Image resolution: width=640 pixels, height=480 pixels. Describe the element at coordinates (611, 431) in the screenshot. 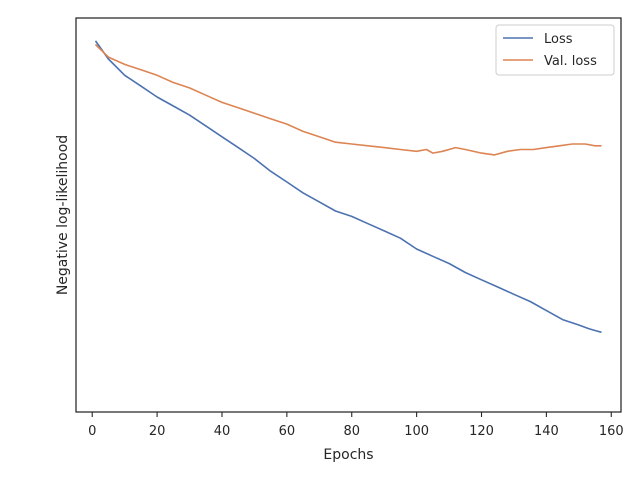

I see `x-tick-label: 160` at that location.